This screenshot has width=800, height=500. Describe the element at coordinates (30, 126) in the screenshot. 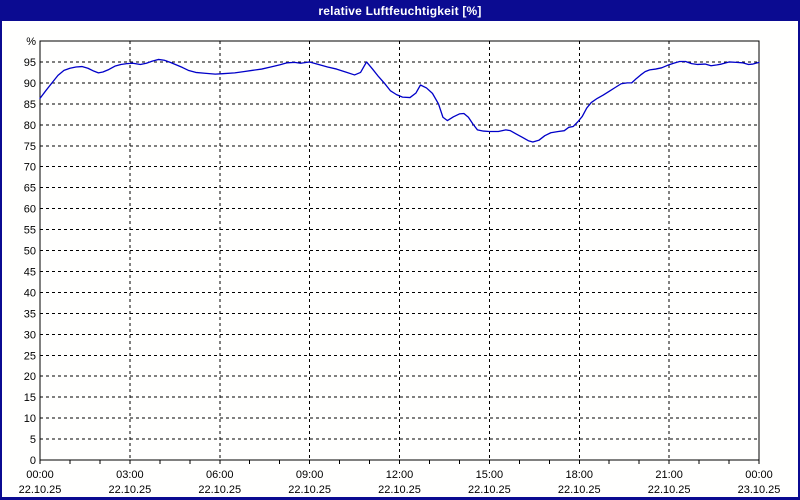

I see `y-tick-label: 80` at that location.